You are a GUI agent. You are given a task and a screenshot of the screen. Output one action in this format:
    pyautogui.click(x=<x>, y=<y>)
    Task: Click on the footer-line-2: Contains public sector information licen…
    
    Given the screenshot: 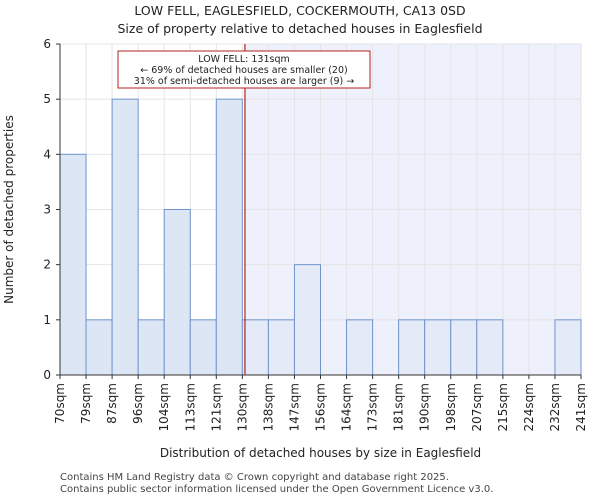 What is the action you would take?
    pyautogui.click(x=277, y=489)
    